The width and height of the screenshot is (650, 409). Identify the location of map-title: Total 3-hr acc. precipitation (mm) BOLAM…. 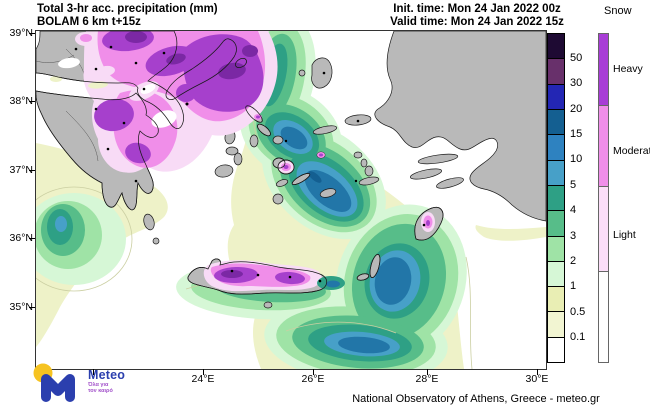
(127, 16).